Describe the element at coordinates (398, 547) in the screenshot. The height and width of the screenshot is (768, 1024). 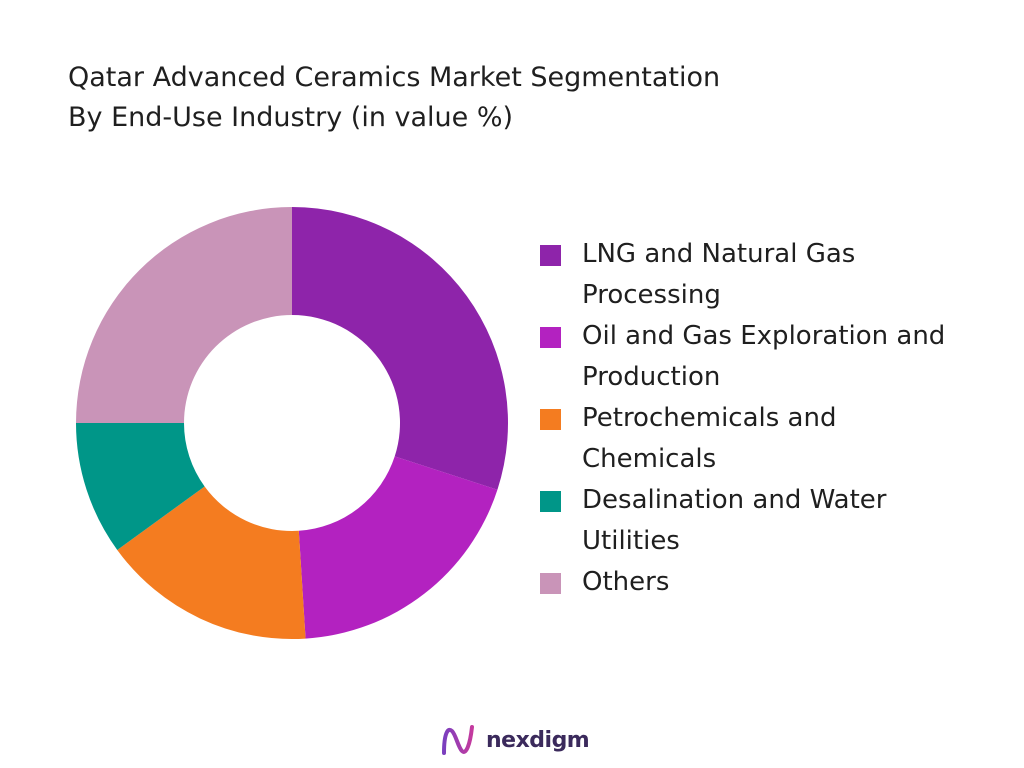
I see `donut-slice-oil-and-gas-exploration-and-production` at that location.